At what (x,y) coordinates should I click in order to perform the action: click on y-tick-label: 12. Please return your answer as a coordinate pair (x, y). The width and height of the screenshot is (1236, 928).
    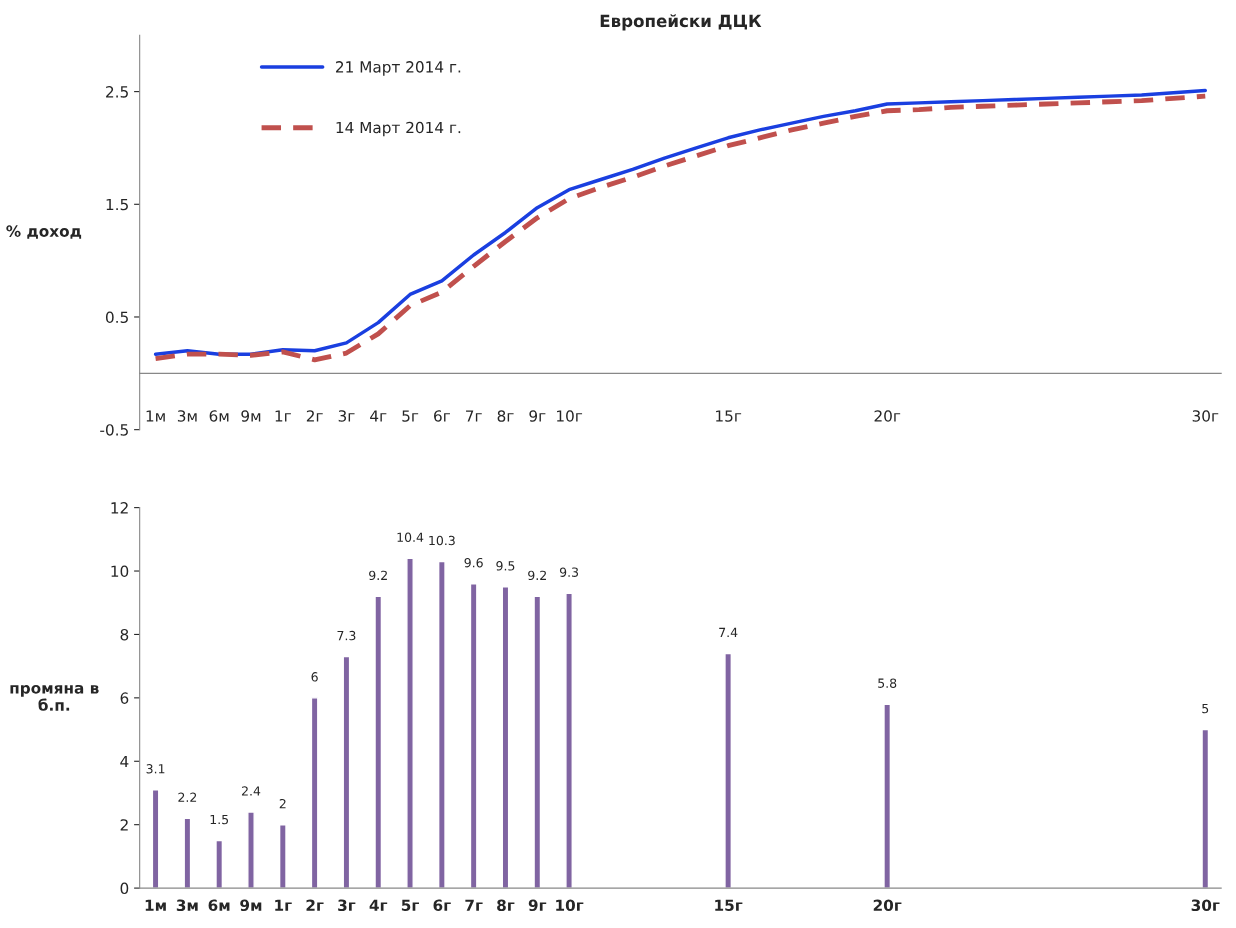
    Looking at the image, I should click on (119, 508).